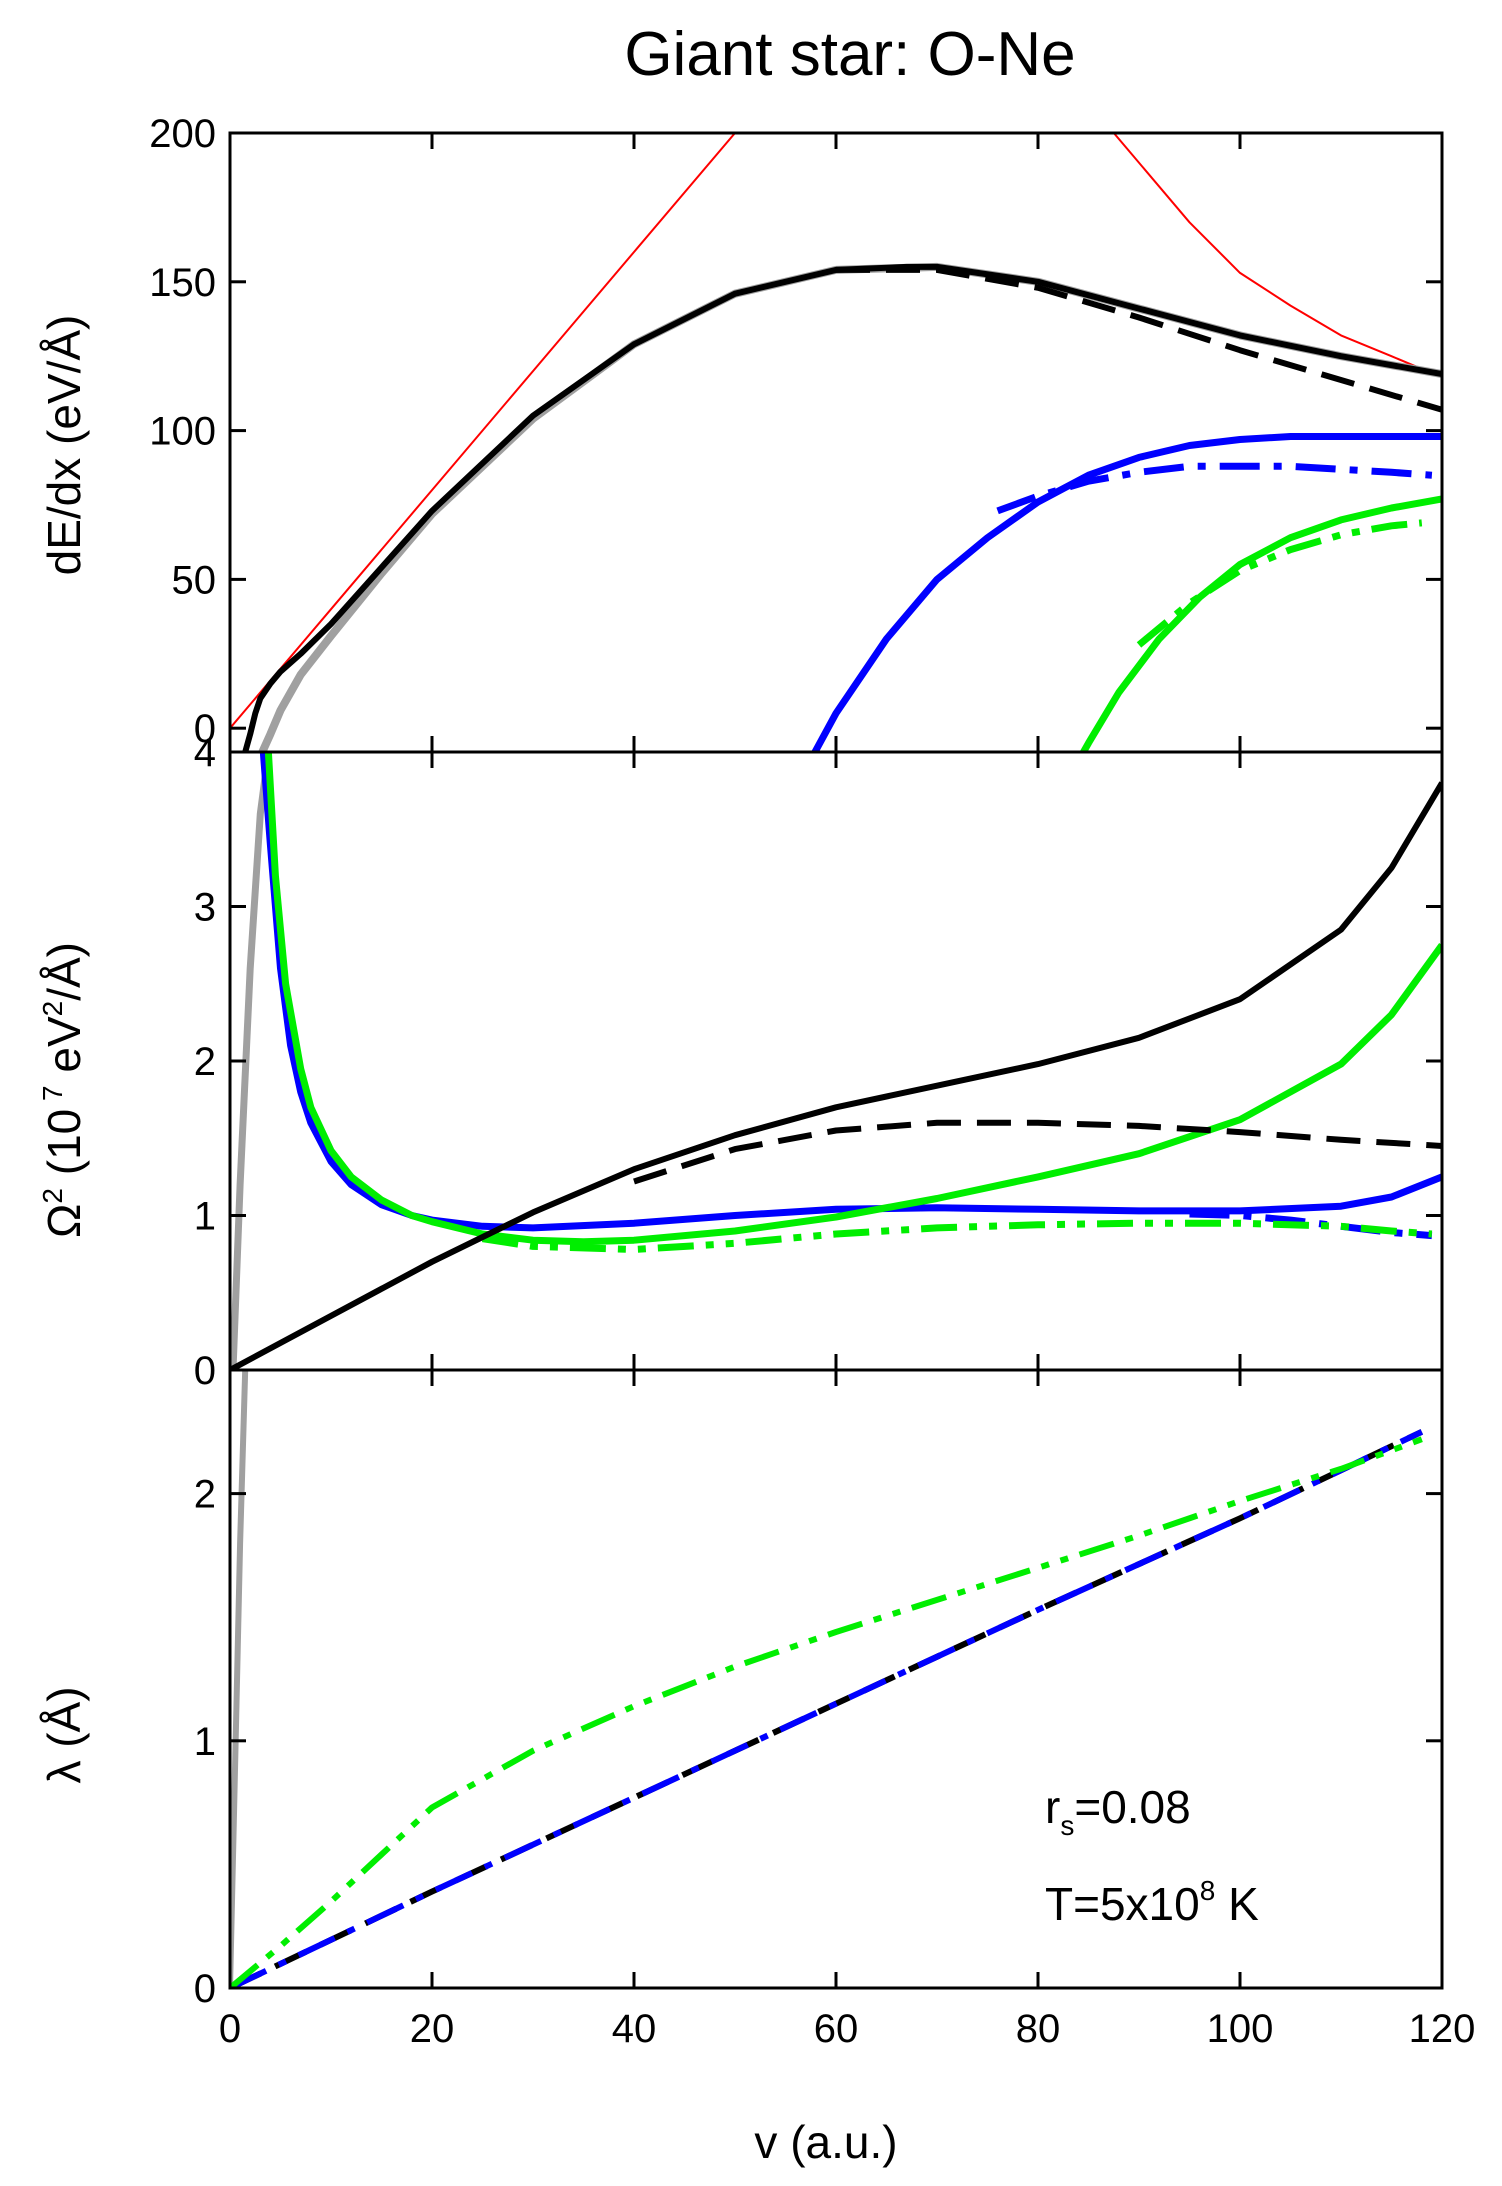 Image resolution: width=1502 pixels, height=2186 pixels. I want to click on ylabel-unit: eV, so click(64, 1050).